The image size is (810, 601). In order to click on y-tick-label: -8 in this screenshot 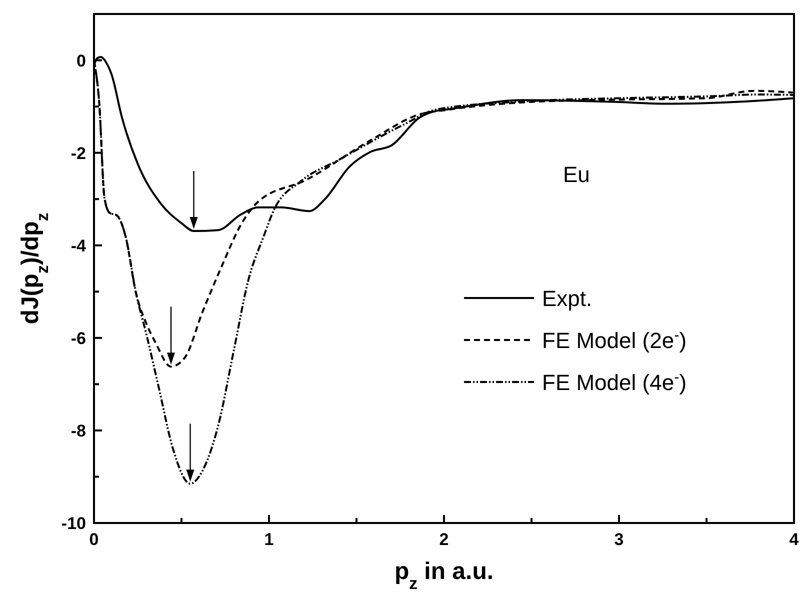, I will do `click(78, 430)`.